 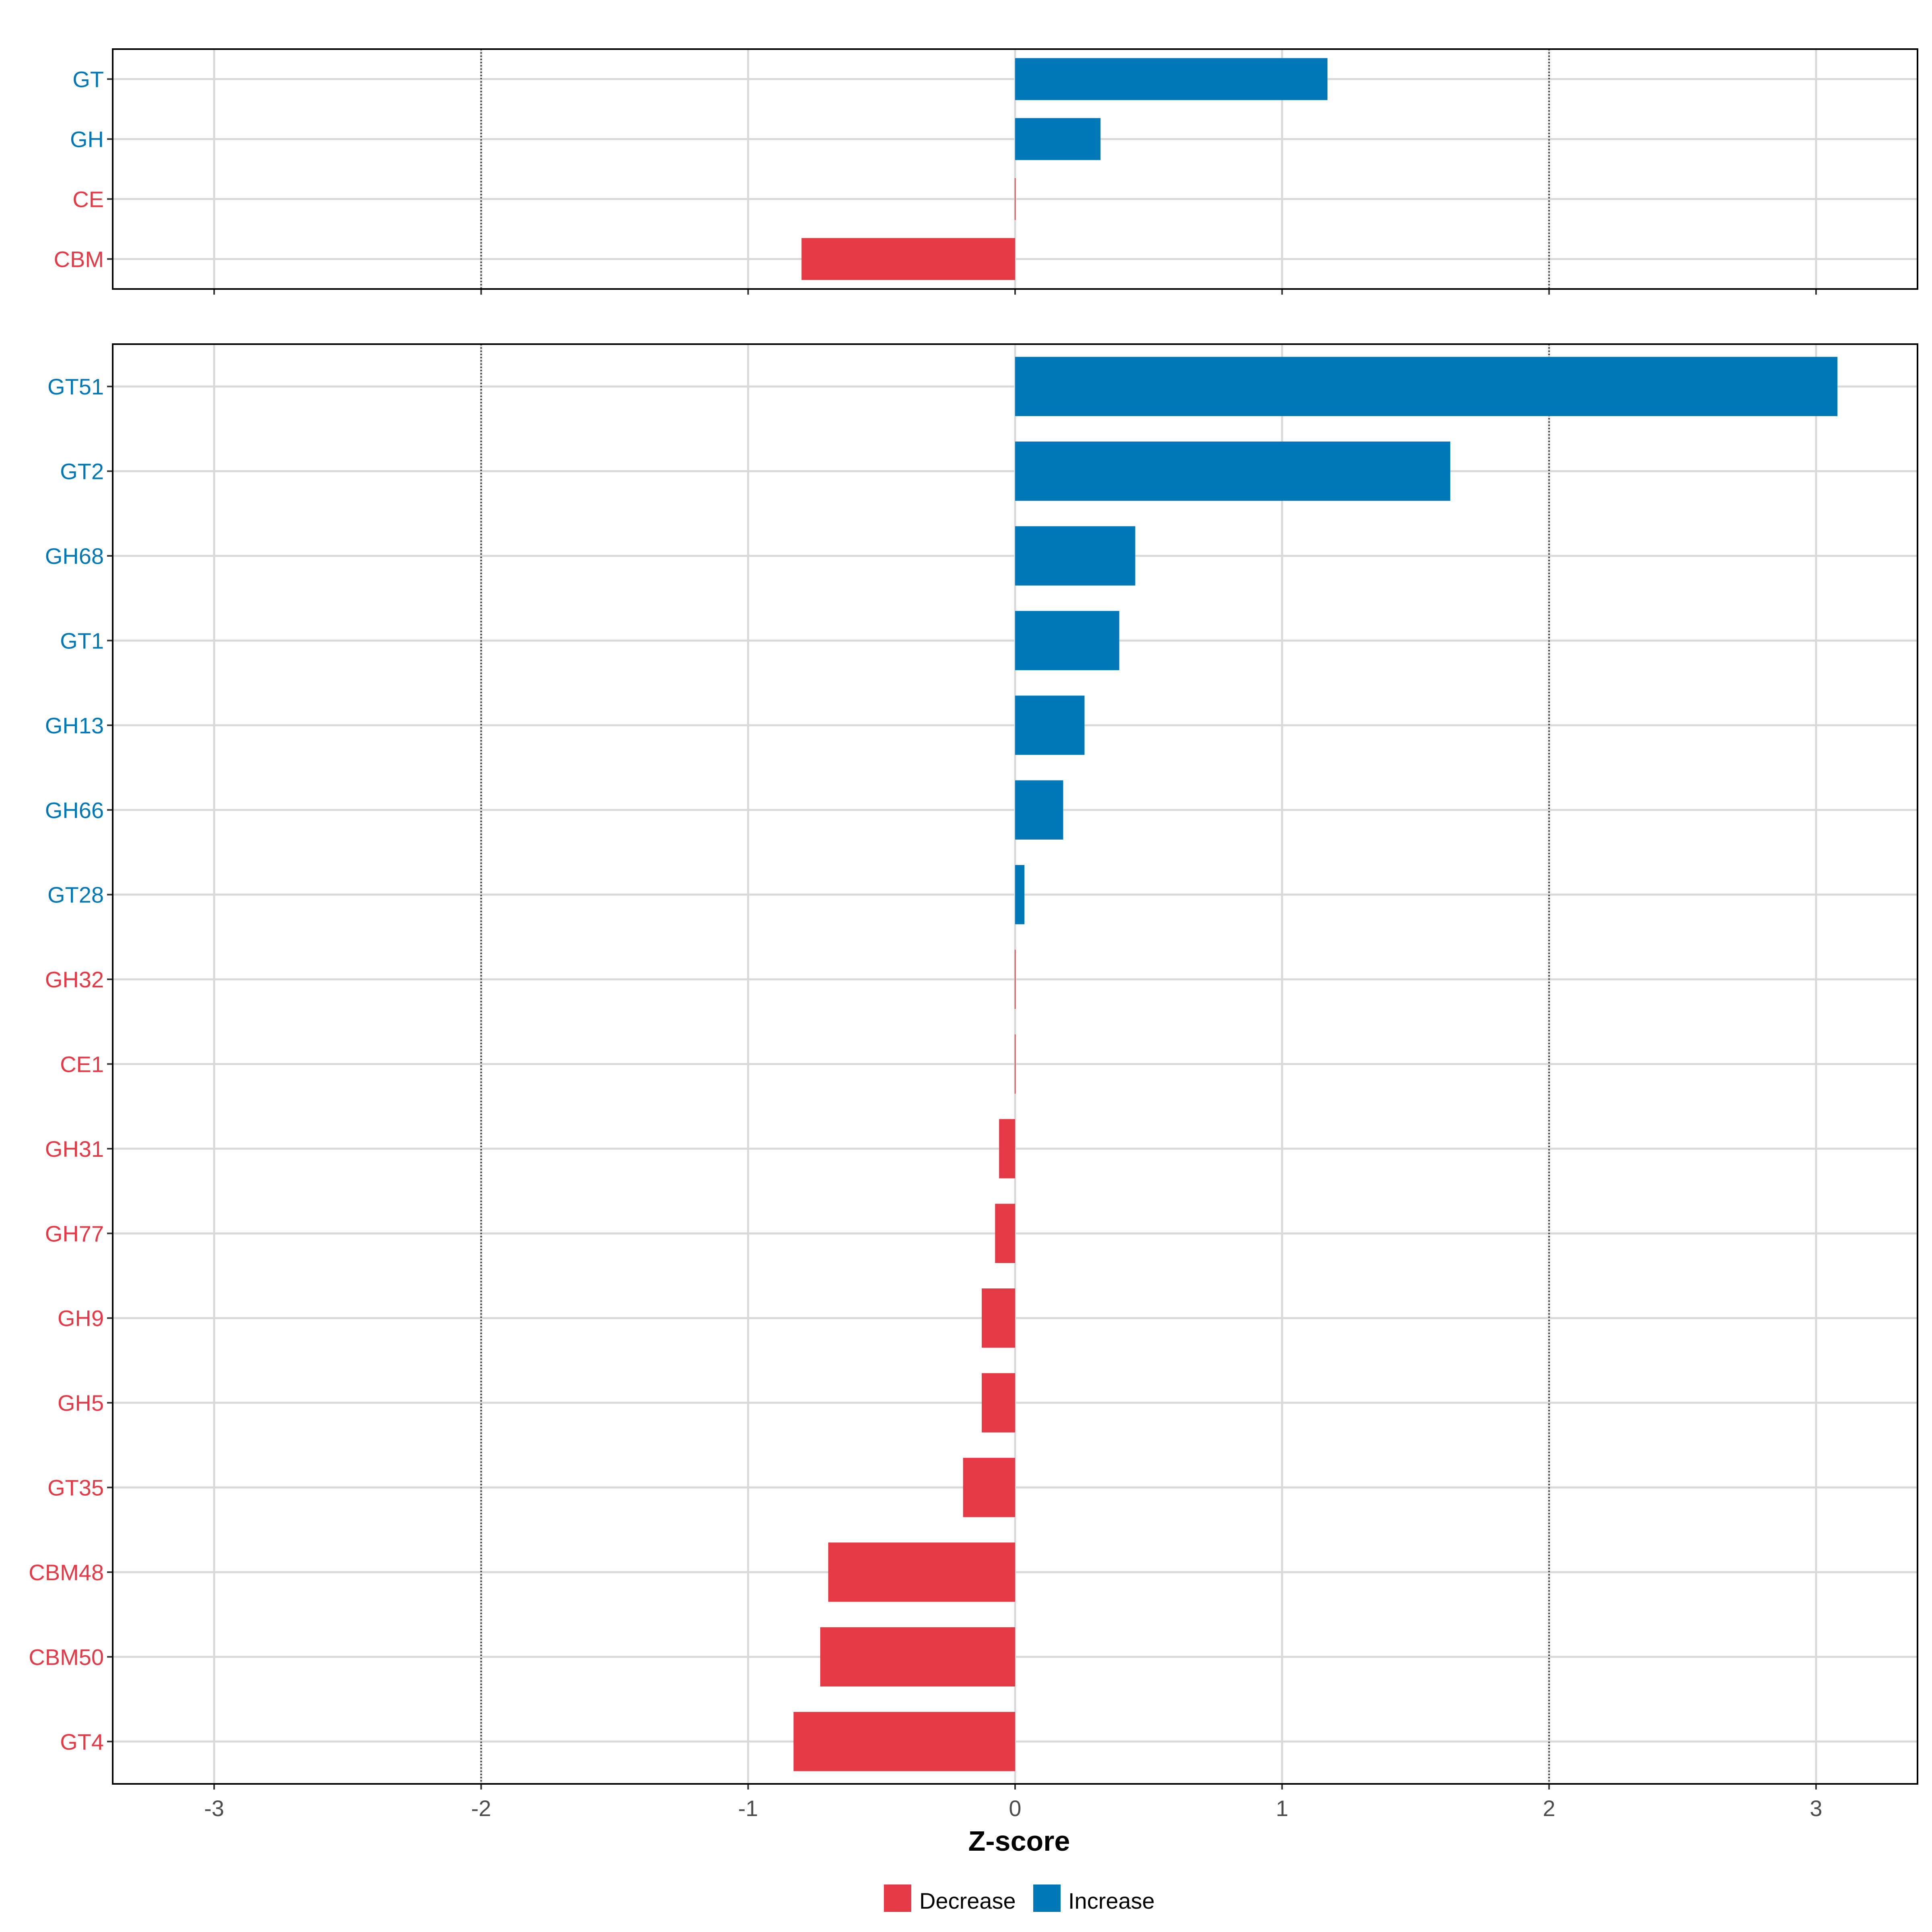 What do you see at coordinates (82, 1064) in the screenshot?
I see `y-tick-label-ce1: CE1` at bounding box center [82, 1064].